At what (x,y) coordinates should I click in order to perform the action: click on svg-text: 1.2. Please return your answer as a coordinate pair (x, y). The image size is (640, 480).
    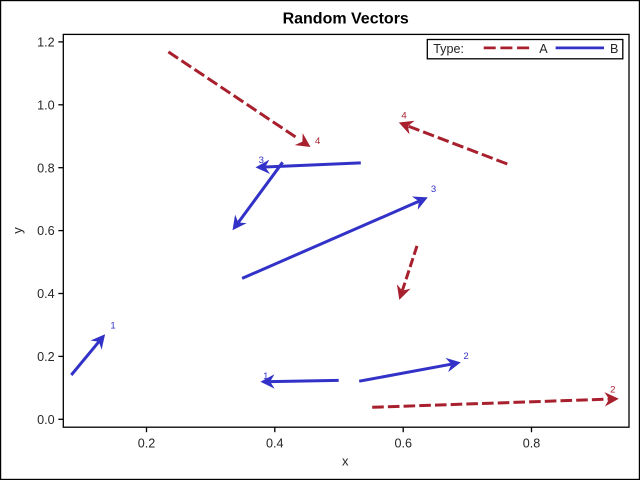
    Looking at the image, I should click on (46, 43).